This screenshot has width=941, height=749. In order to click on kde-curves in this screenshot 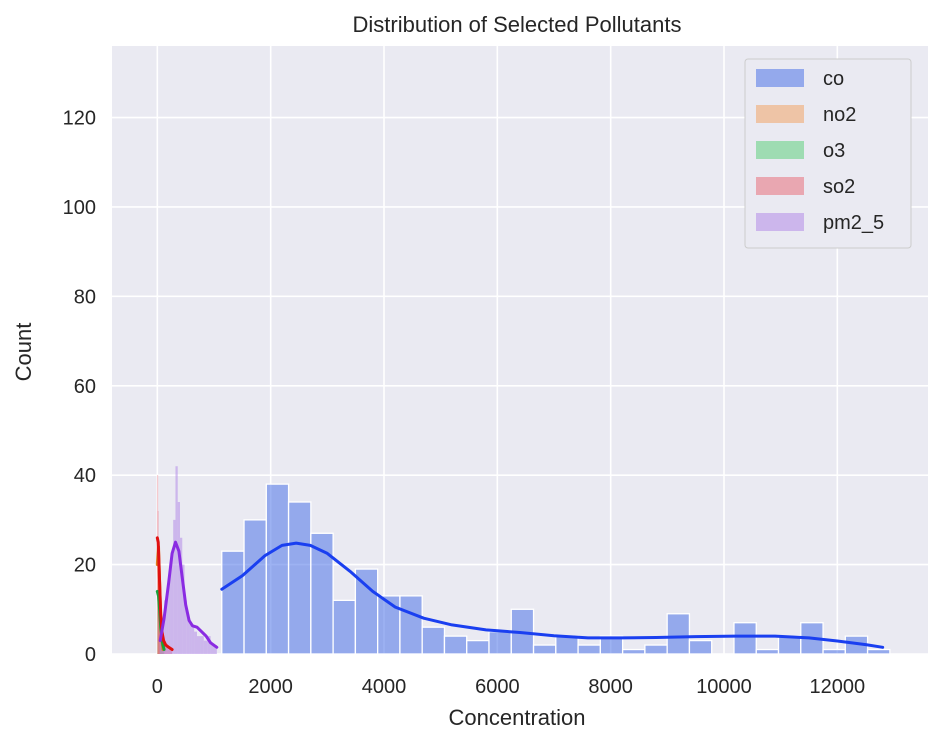, I will do `click(520, 593)`.